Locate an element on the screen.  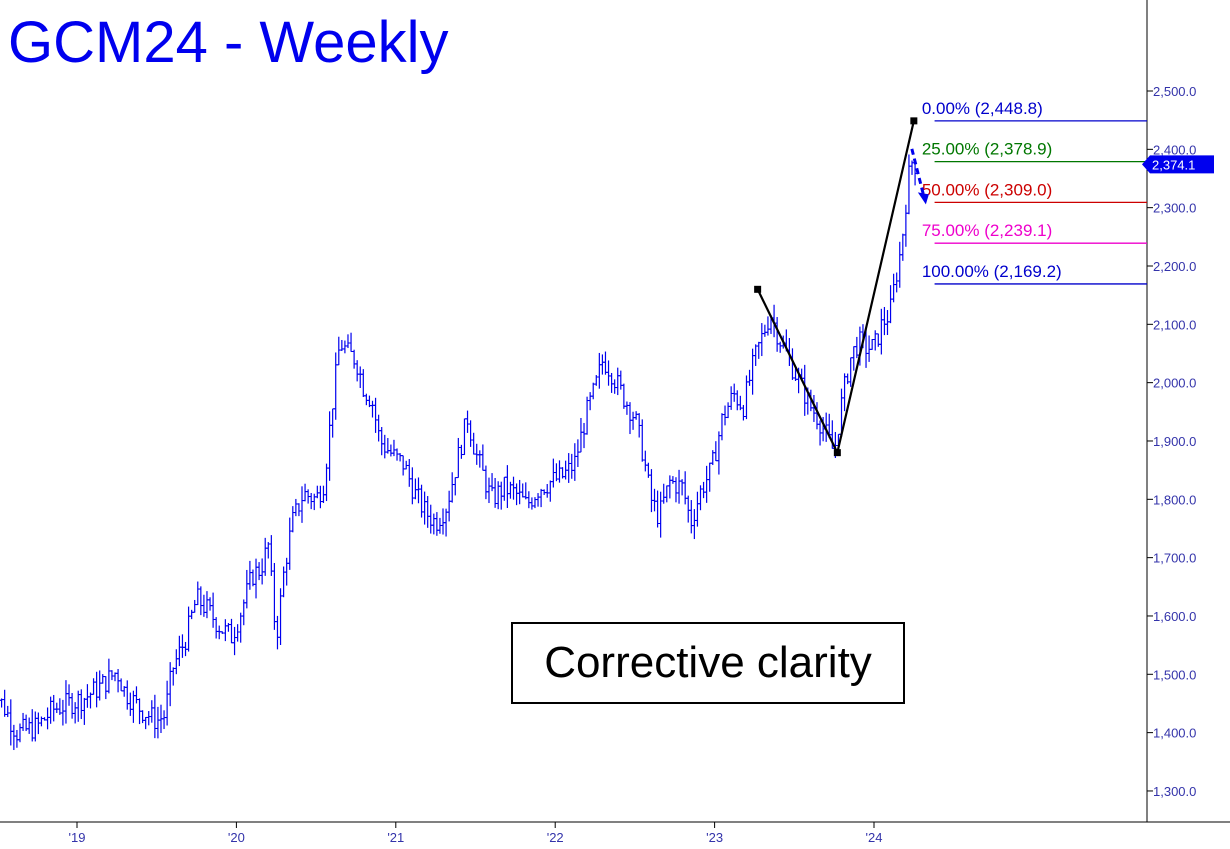
fib-level-label: 25.00% (2,378.9) is located at coordinates (987, 149).